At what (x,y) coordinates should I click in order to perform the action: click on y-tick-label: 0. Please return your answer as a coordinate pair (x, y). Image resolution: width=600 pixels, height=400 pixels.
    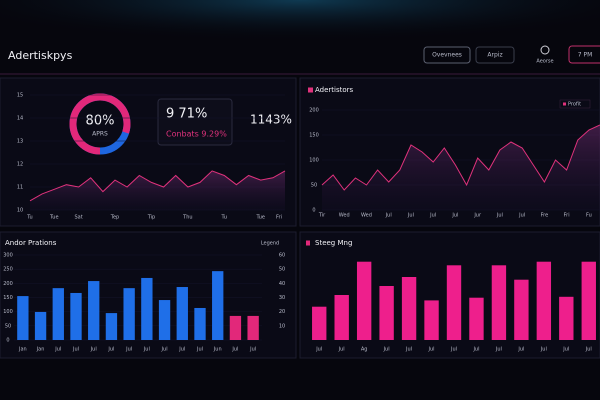
    Looking at the image, I should click on (7, 341).